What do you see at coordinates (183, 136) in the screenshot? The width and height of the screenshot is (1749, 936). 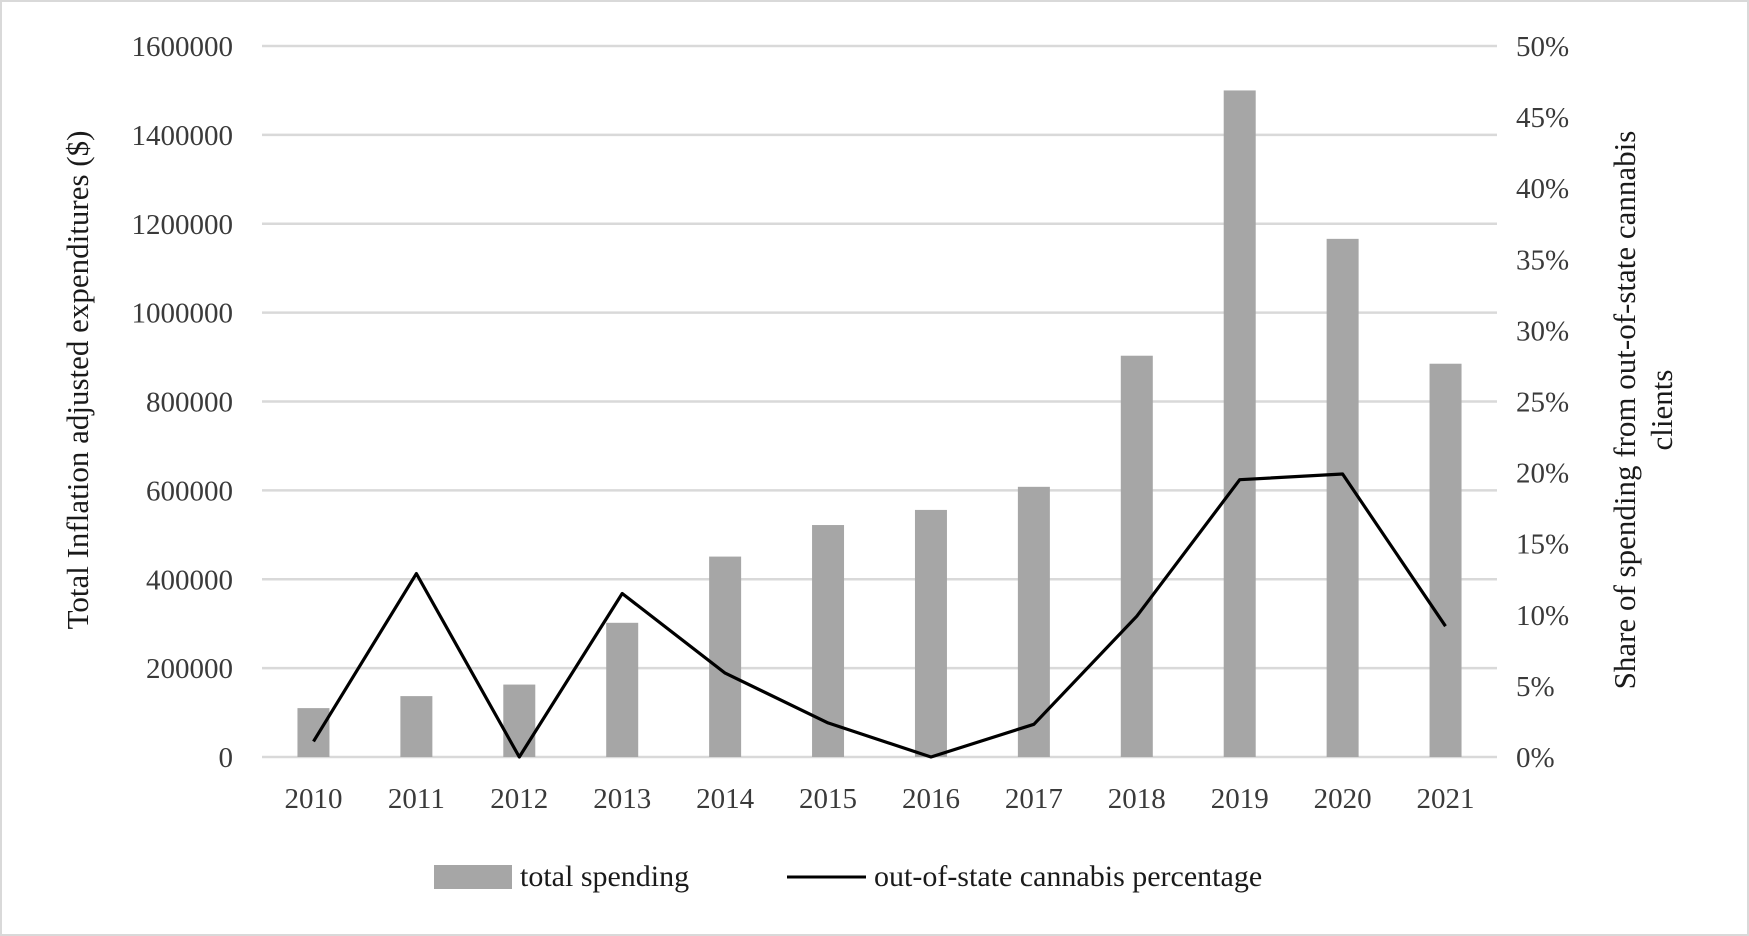 I see `left-tick-label: 1400000` at bounding box center [183, 136].